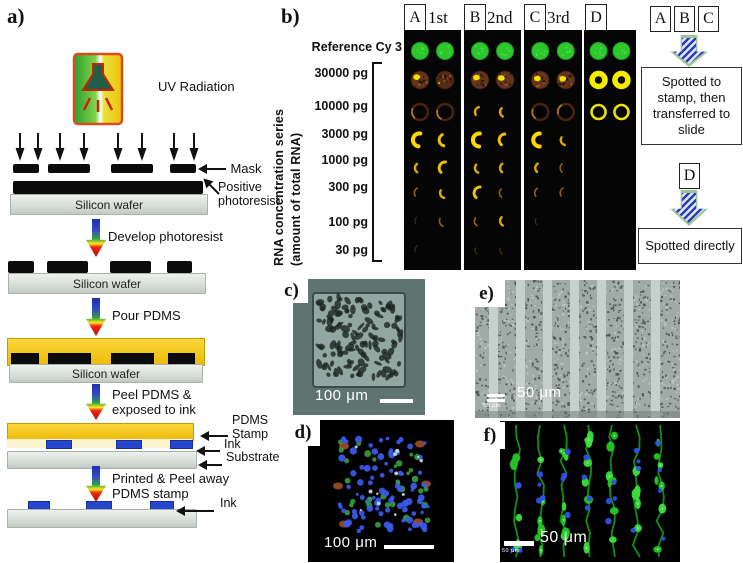  I want to click on phase-contrast-square-micrograph, so click(359, 347).